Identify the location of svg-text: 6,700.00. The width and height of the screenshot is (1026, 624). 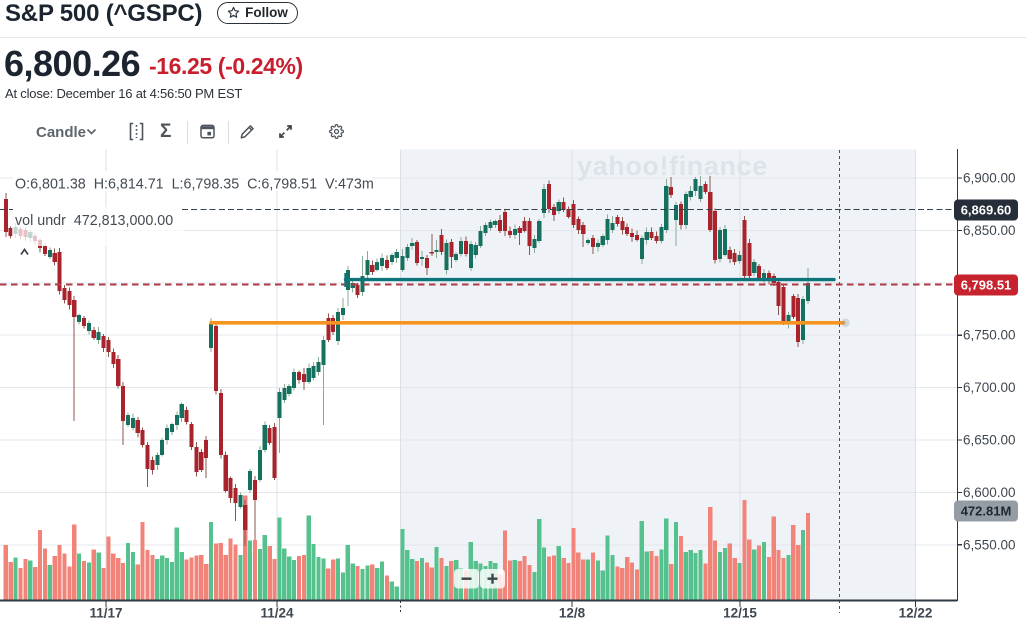
(989, 387).